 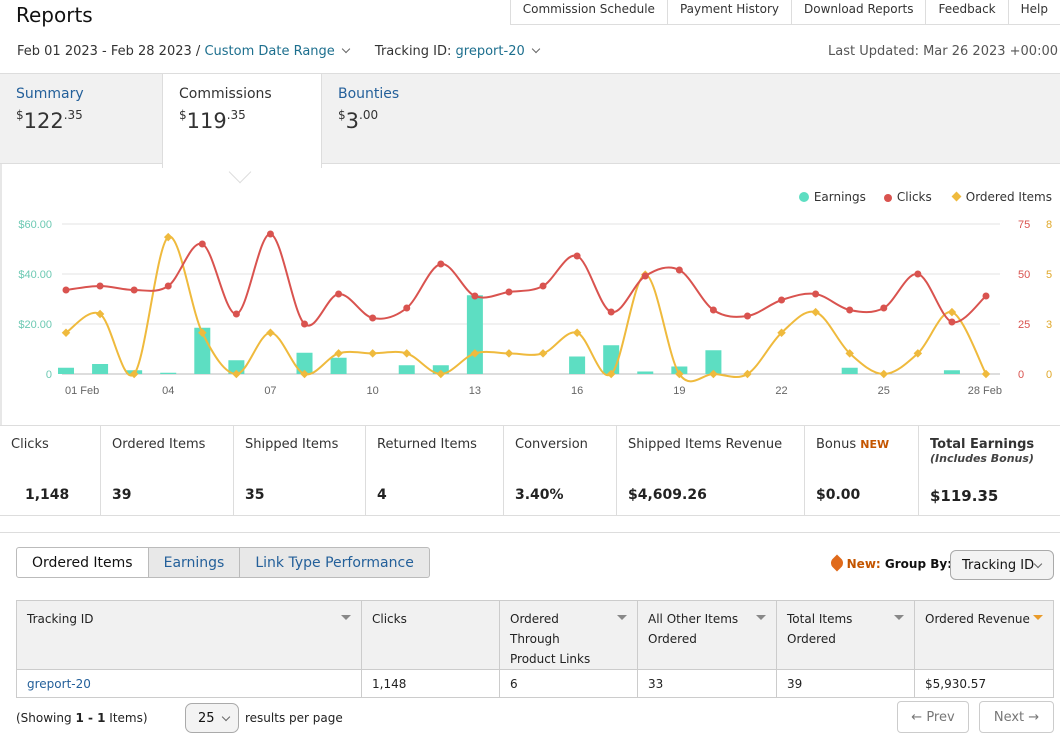 I want to click on stat-bonus-label-row: Bonus NEW, so click(x=867, y=444).